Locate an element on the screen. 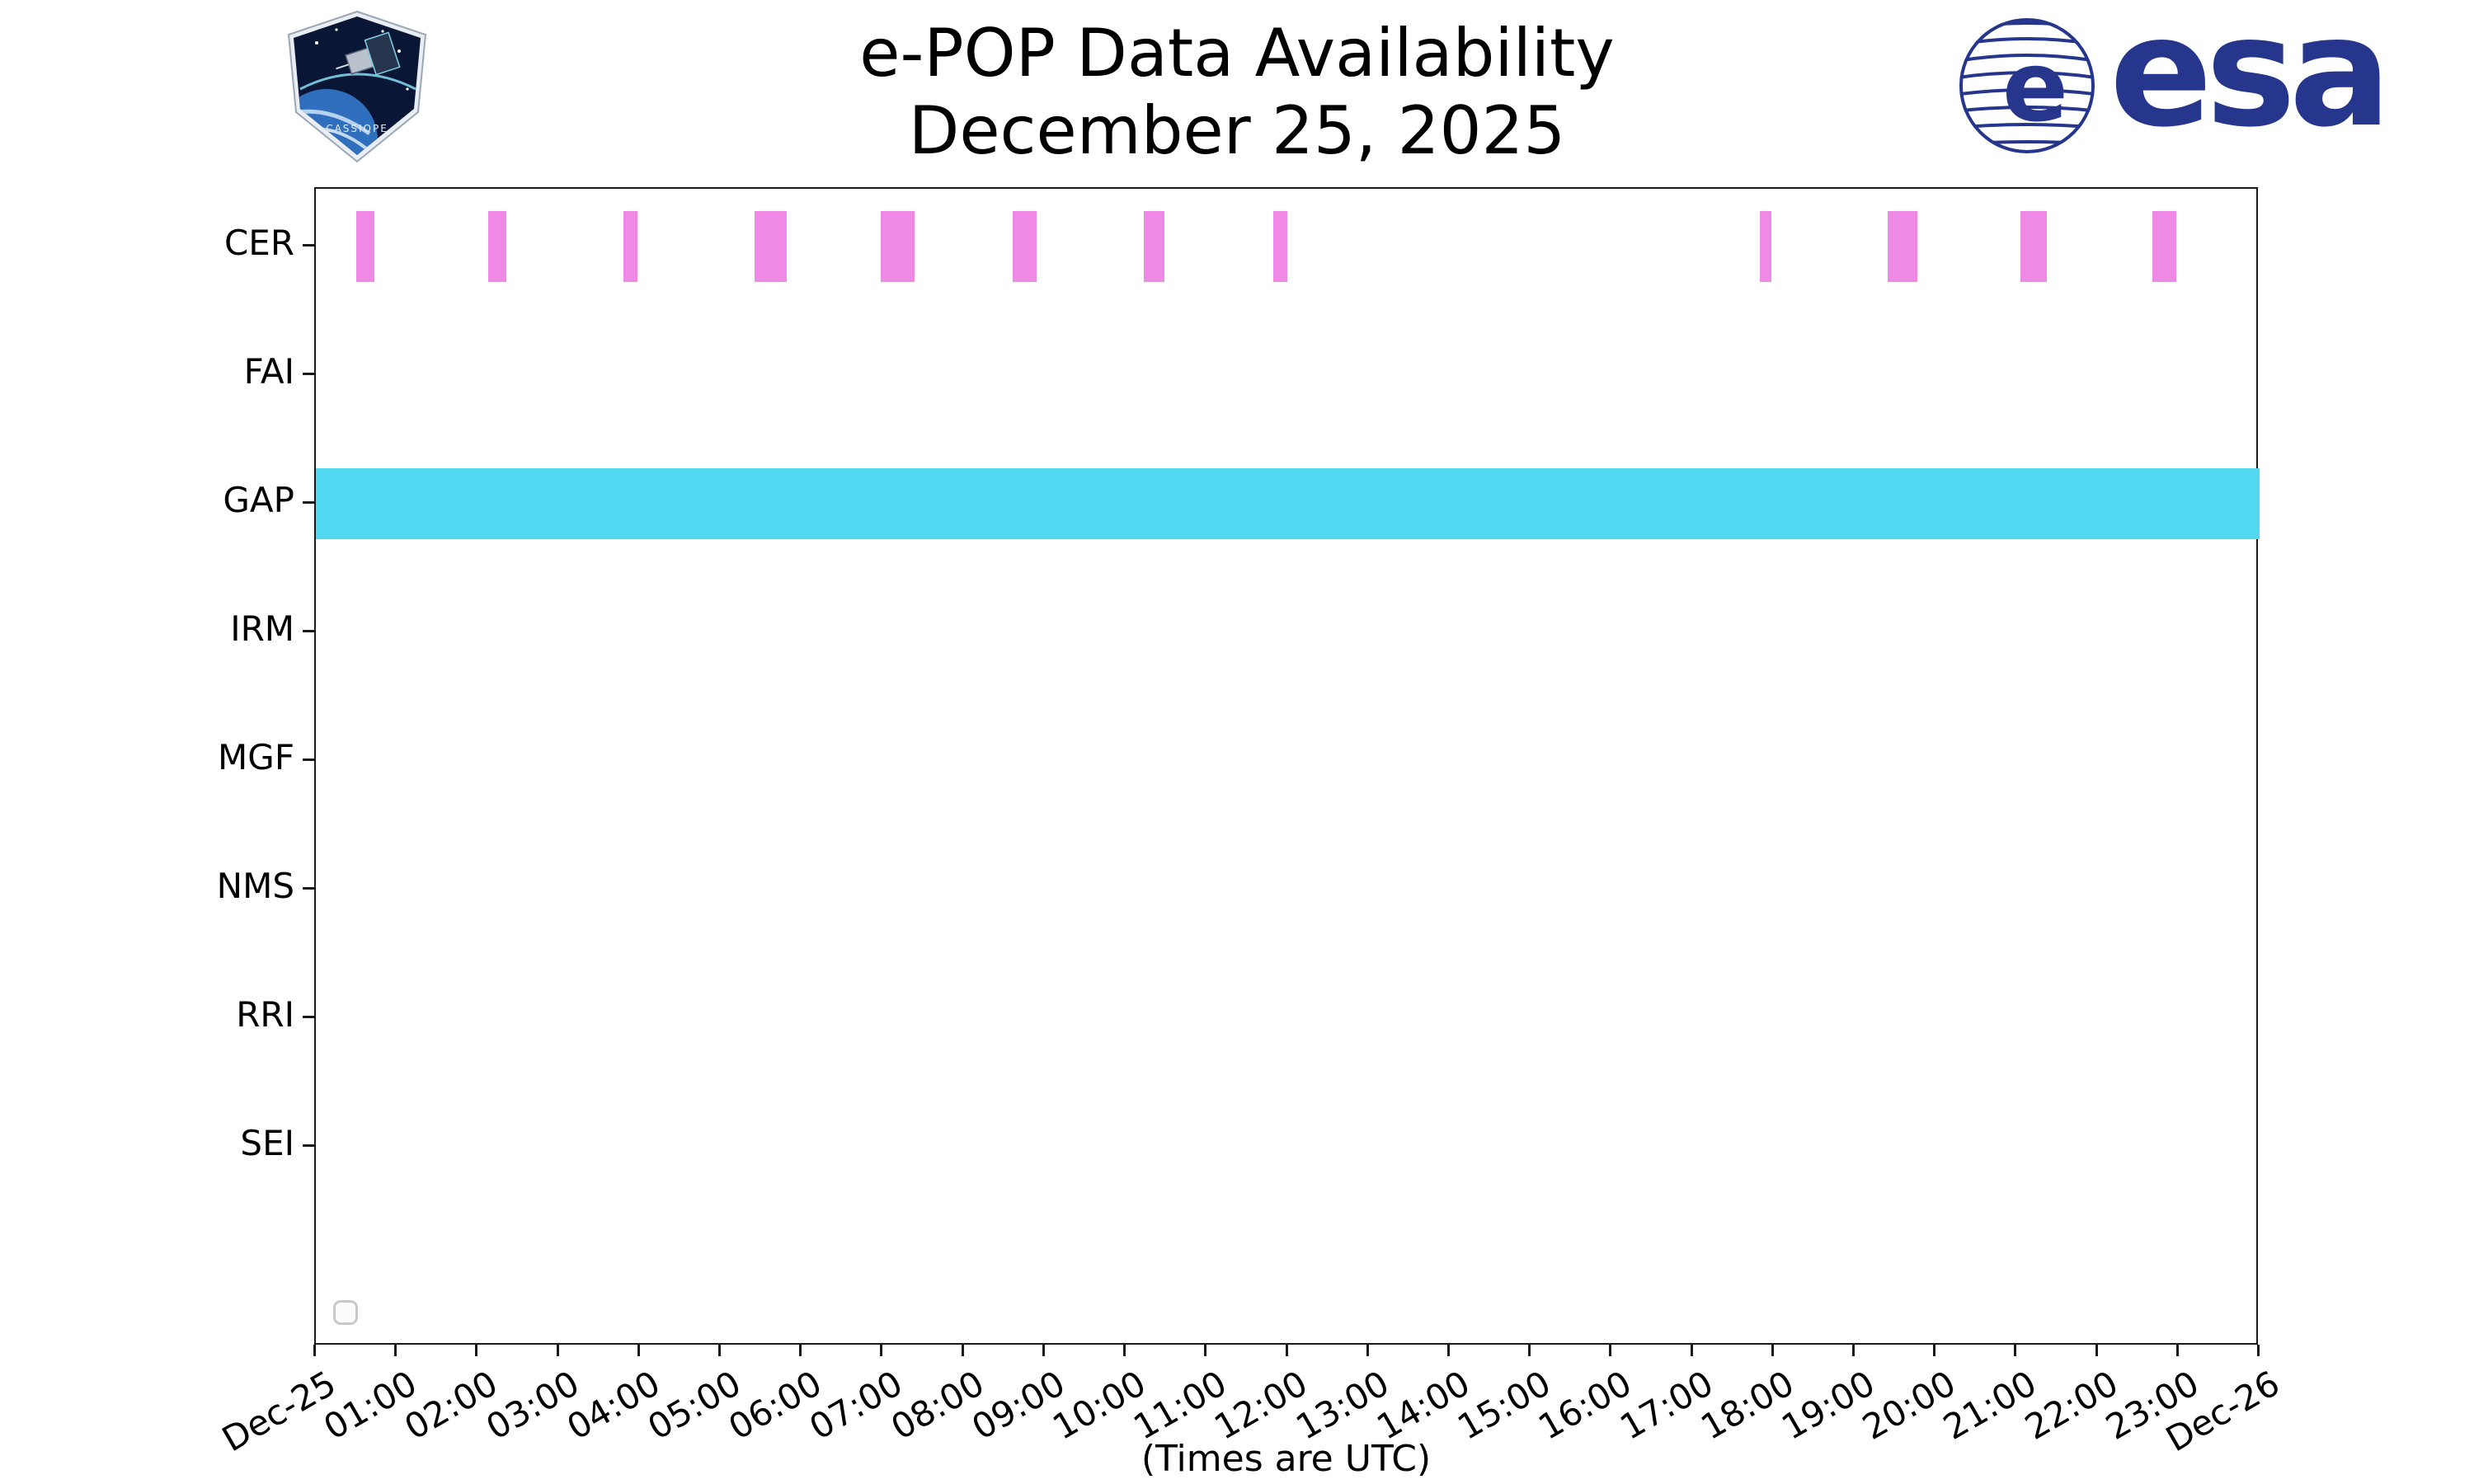 The image size is (2474, 1484). esa-logo: e esa is located at coordinates (2174, 80).